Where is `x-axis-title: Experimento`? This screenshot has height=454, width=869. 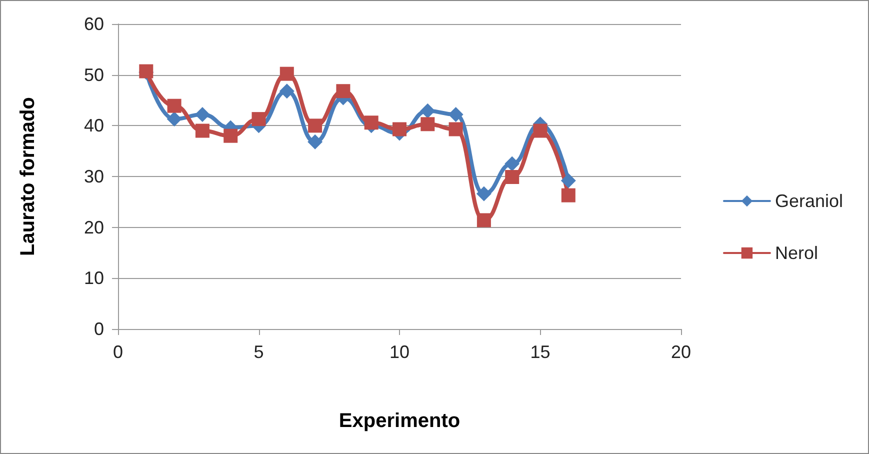
x-axis-title: Experimento is located at coordinates (399, 421).